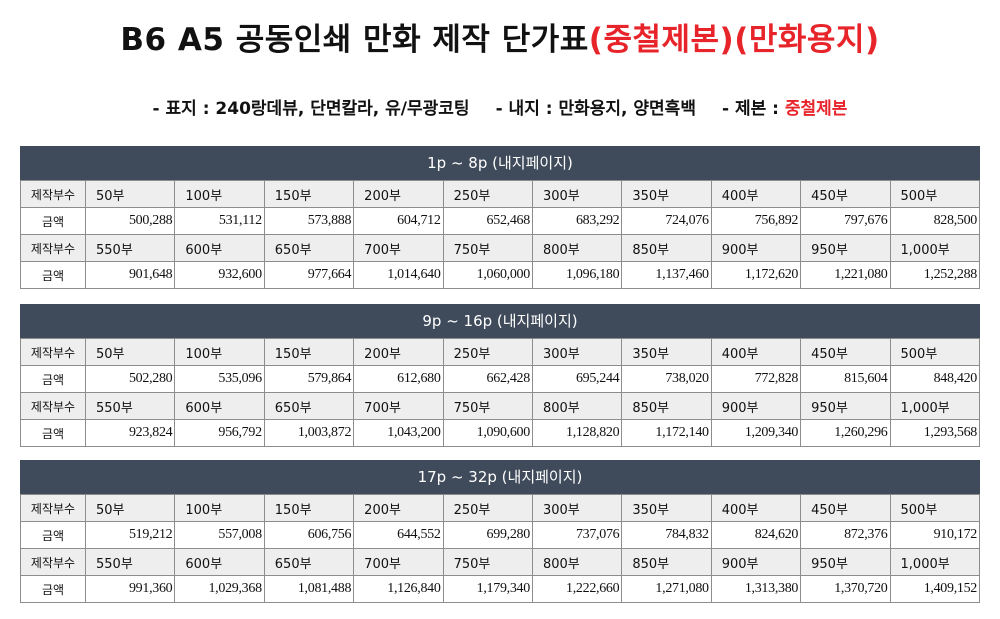 This screenshot has width=1000, height=619. Describe the element at coordinates (756, 194) in the screenshot. I see `quantity-cell: 400부` at that location.